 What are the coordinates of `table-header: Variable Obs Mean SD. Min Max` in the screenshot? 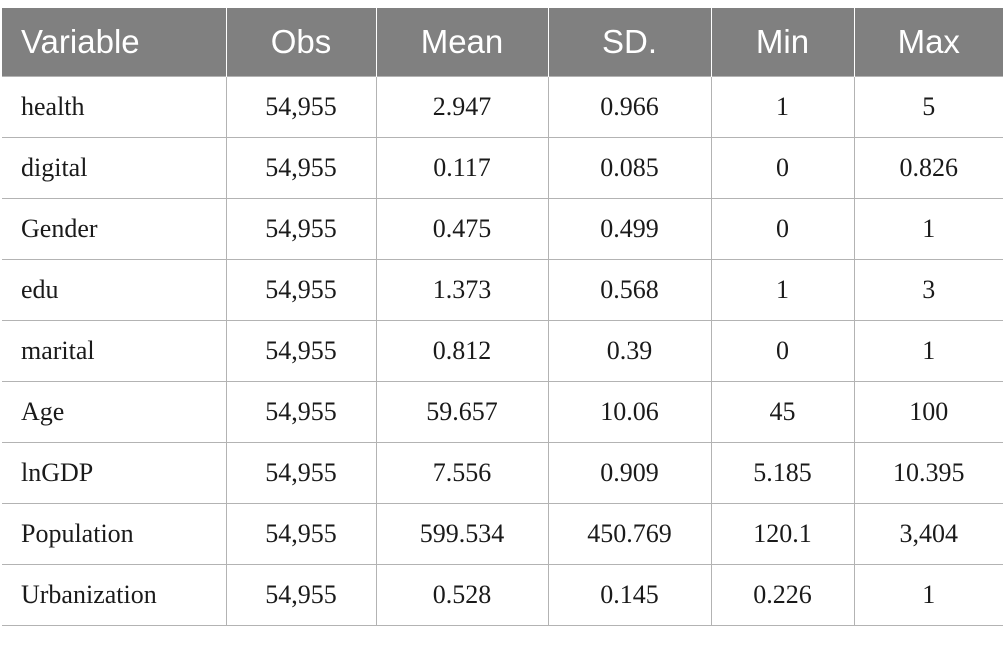 It's located at (502, 42).